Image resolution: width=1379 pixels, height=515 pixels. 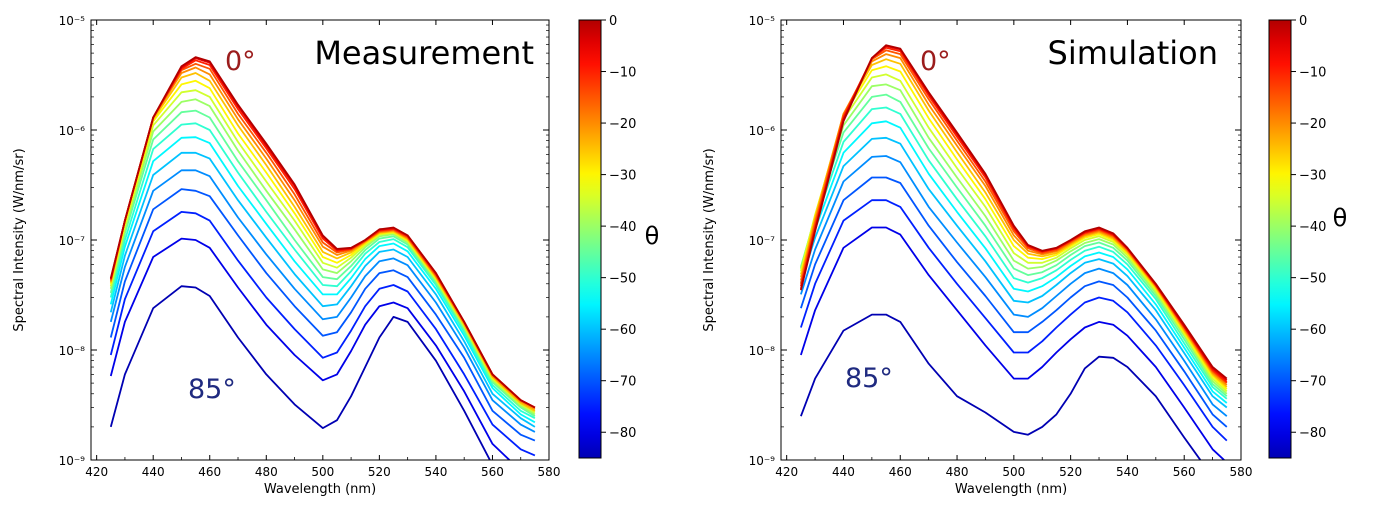 I want to click on panel-title: Simulation, so click(x=1133, y=53).